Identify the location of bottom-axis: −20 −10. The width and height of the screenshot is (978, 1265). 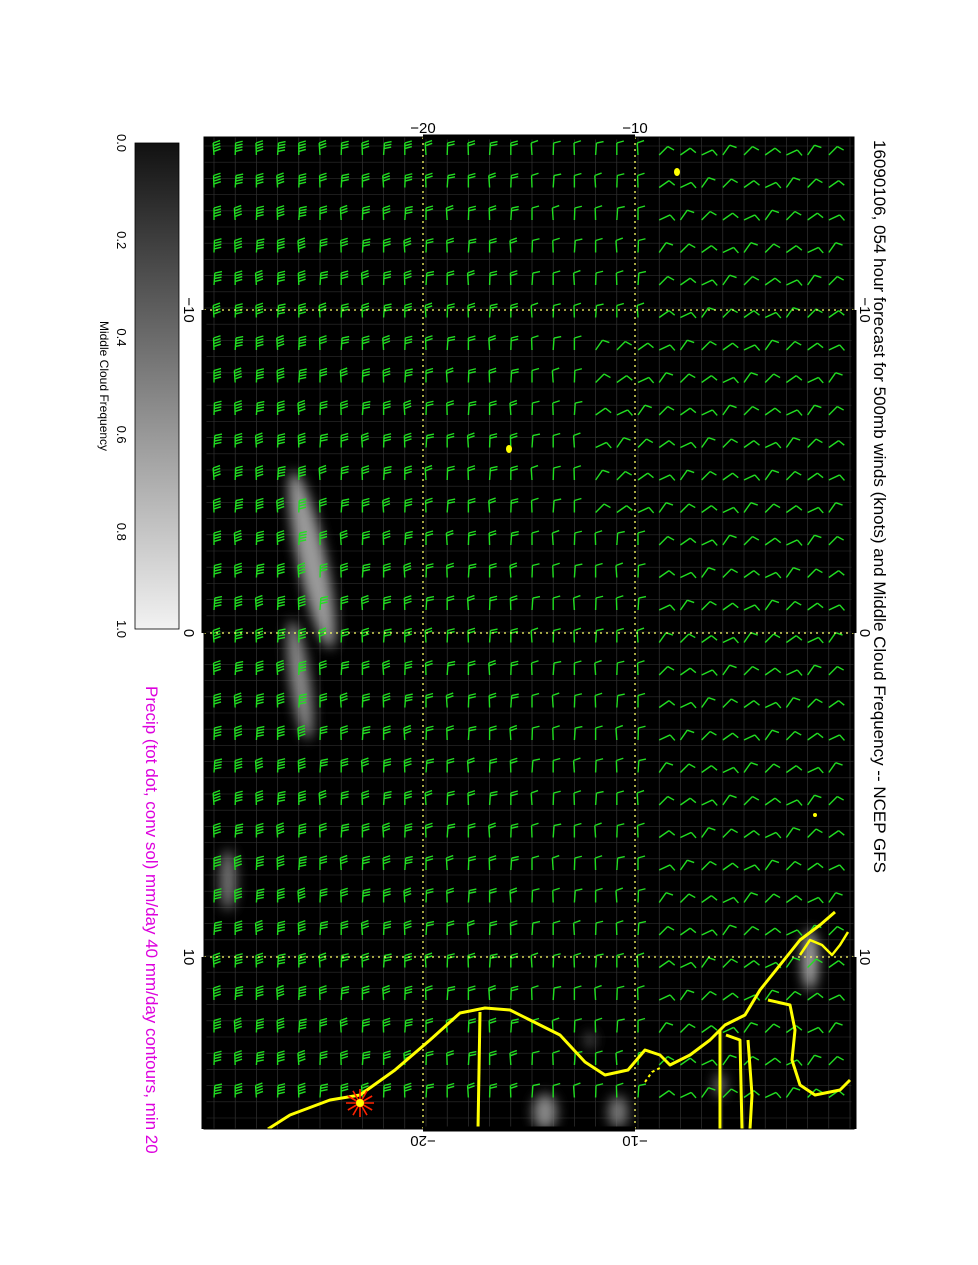
(528, 1140).